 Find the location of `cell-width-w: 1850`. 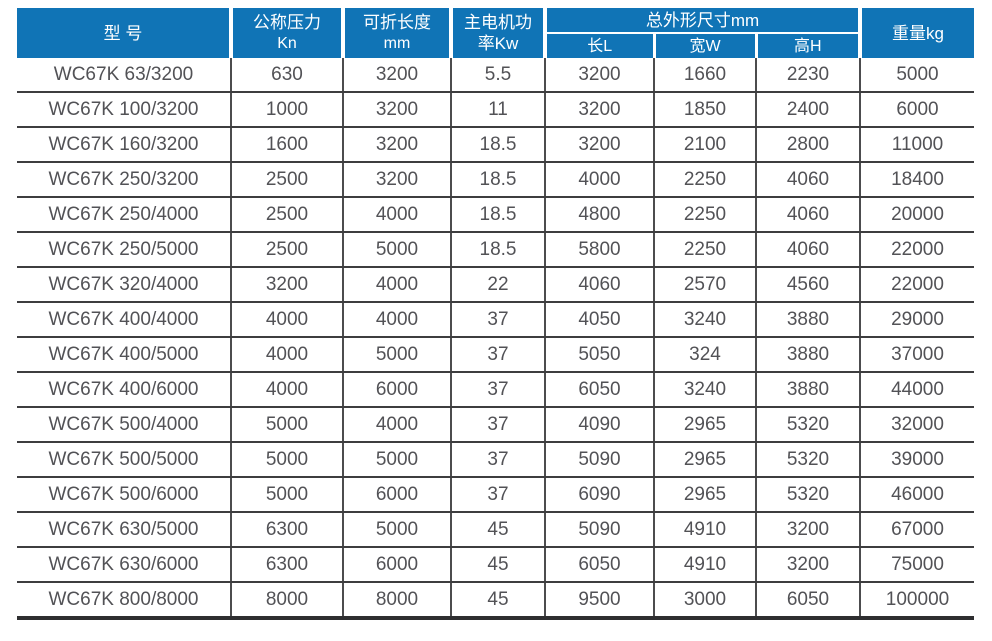

cell-width-w: 1850 is located at coordinates (704, 110).